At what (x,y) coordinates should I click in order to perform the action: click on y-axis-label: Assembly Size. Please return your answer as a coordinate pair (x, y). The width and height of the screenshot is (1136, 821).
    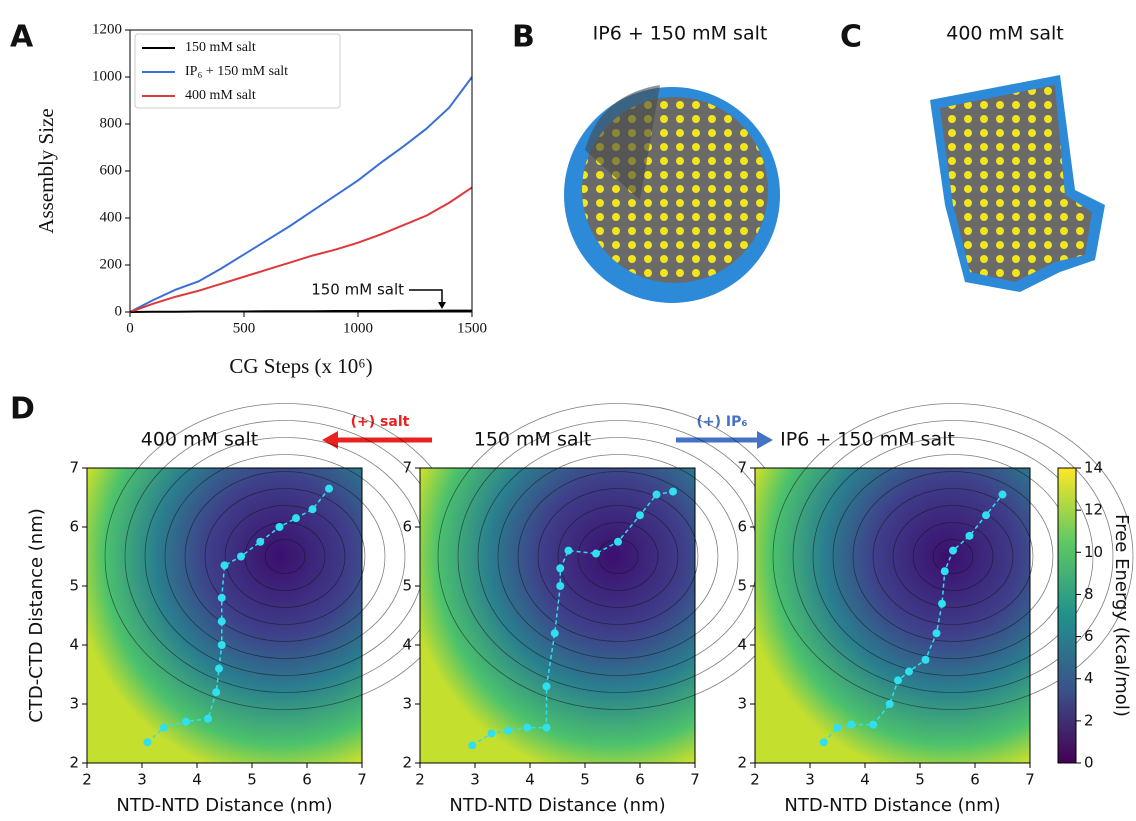
    Looking at the image, I should click on (46, 170).